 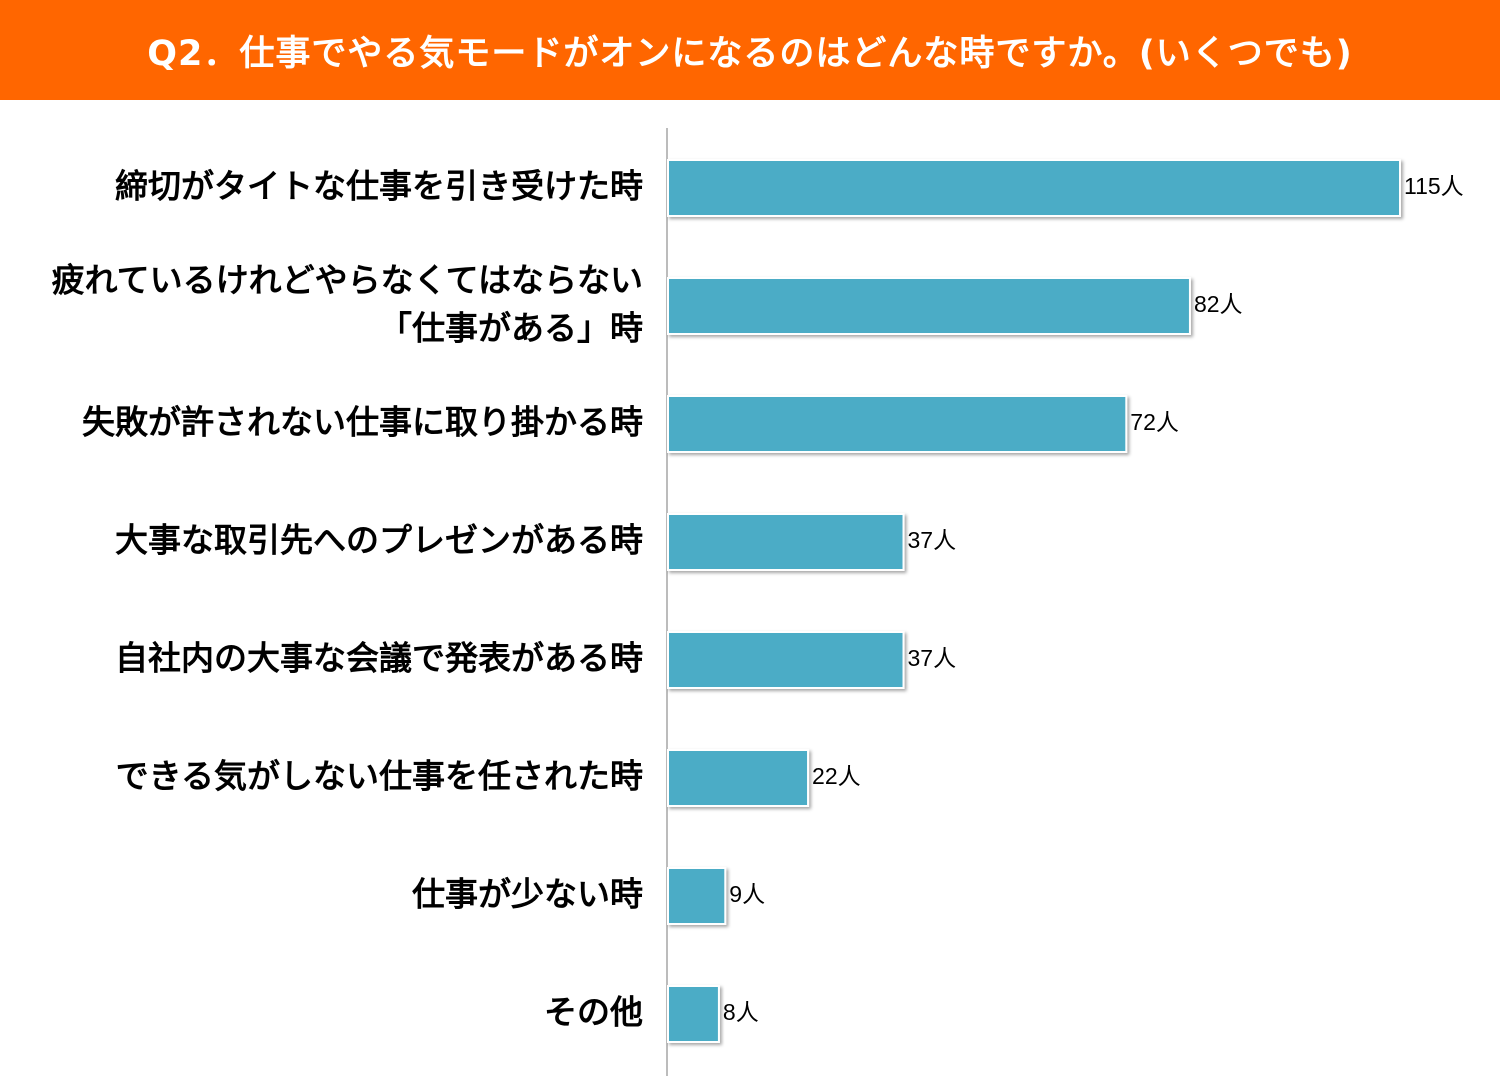 What do you see at coordinates (347, 280) in the screenshot?
I see `category-label-2-line-1: 疲れているけれどやらなくてはならない` at bounding box center [347, 280].